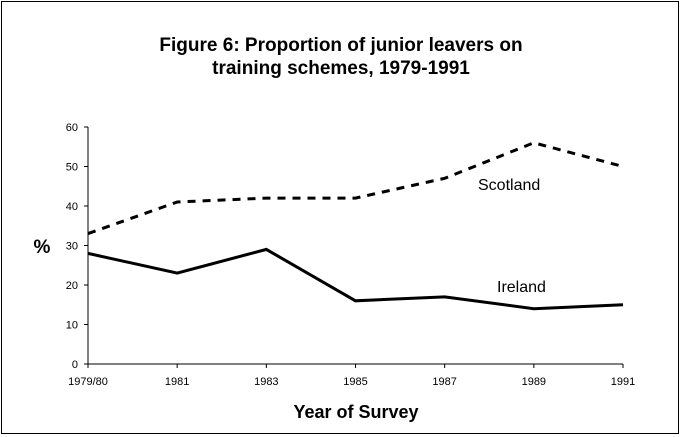  What do you see at coordinates (42, 247) in the screenshot?
I see `y-axis-title: %` at bounding box center [42, 247].